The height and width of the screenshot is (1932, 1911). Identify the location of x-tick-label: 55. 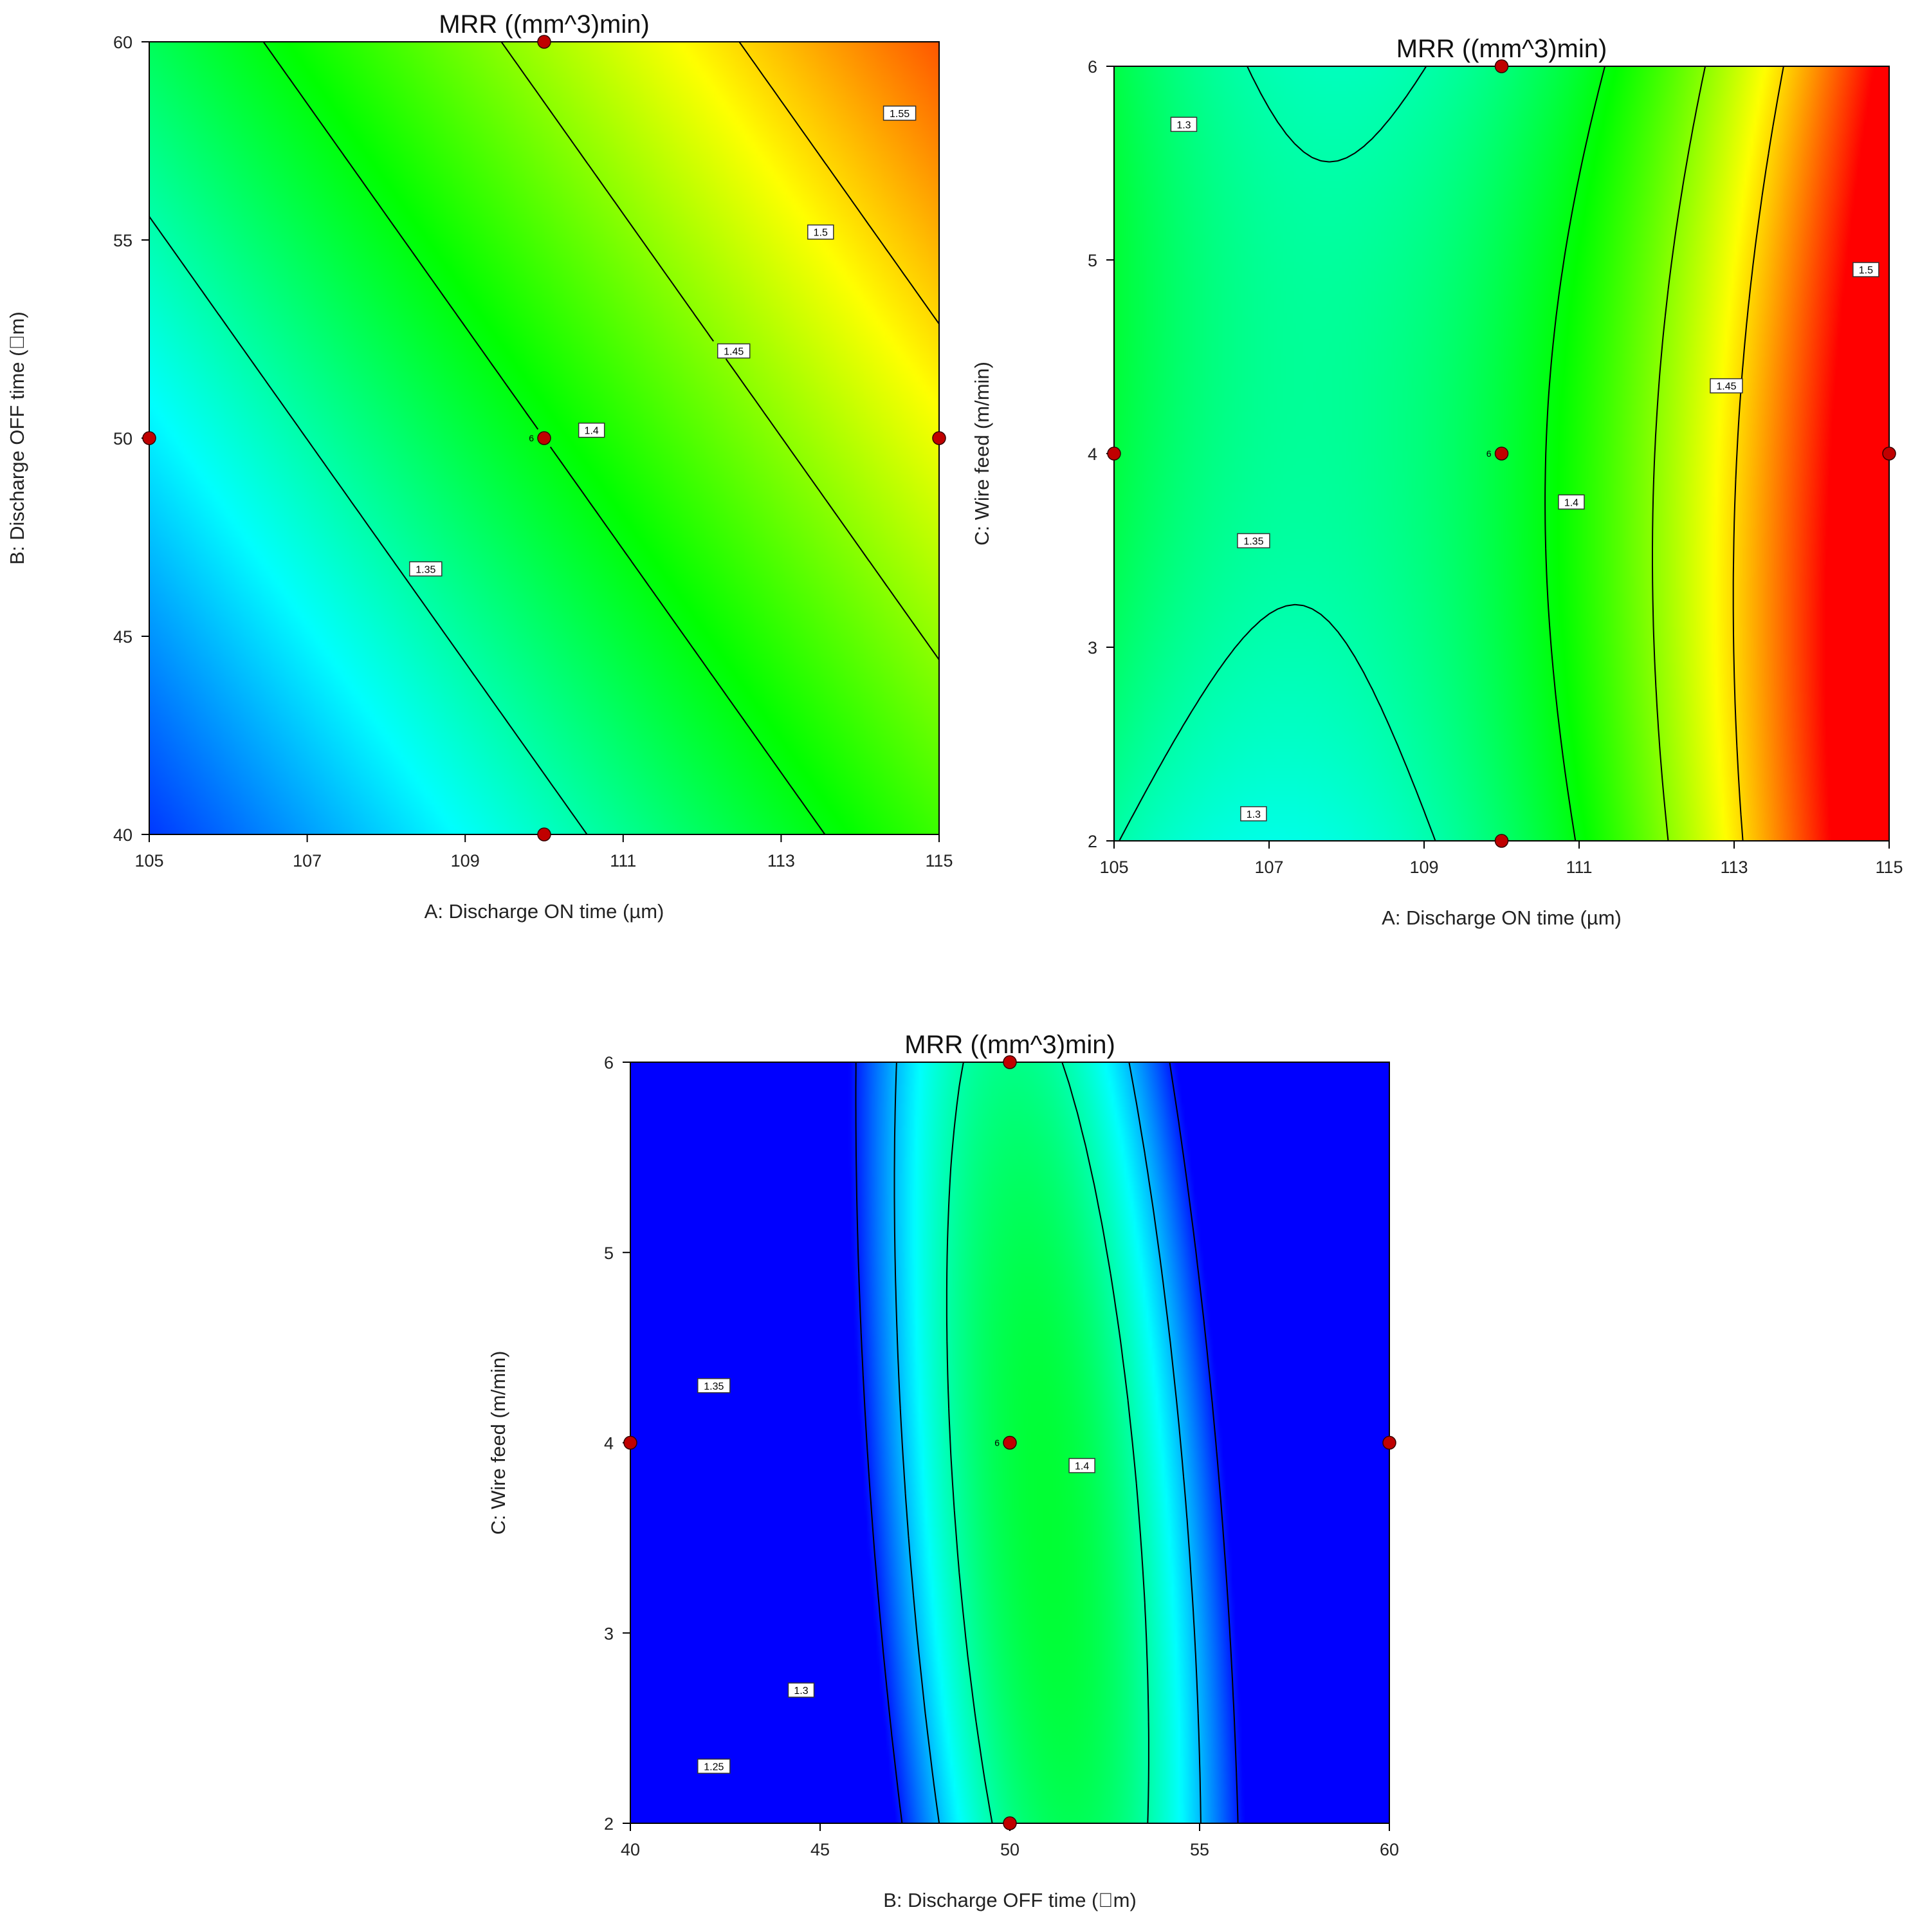
(1199, 1849).